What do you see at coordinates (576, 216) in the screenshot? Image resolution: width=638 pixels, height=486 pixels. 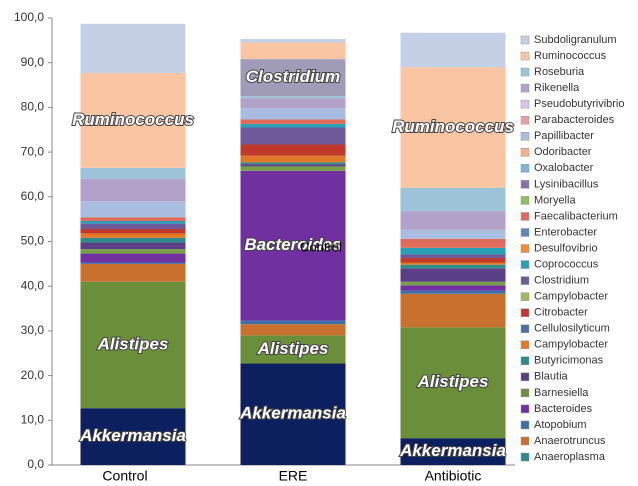 I see `legend-label: Faecalibacterium` at bounding box center [576, 216].